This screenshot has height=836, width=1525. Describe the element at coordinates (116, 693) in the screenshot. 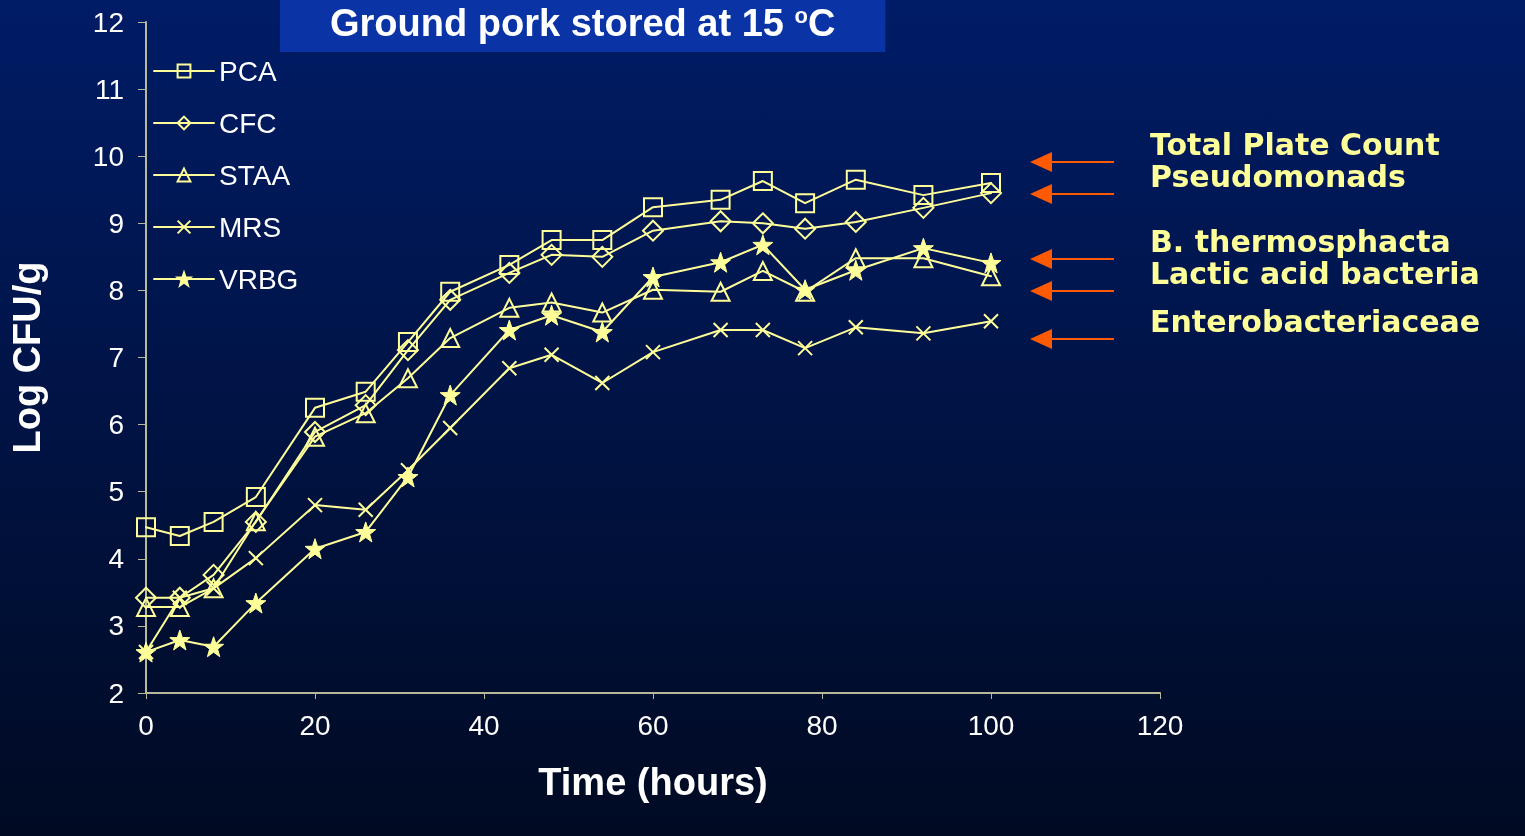

I see `y-tick-label: 2` at that location.